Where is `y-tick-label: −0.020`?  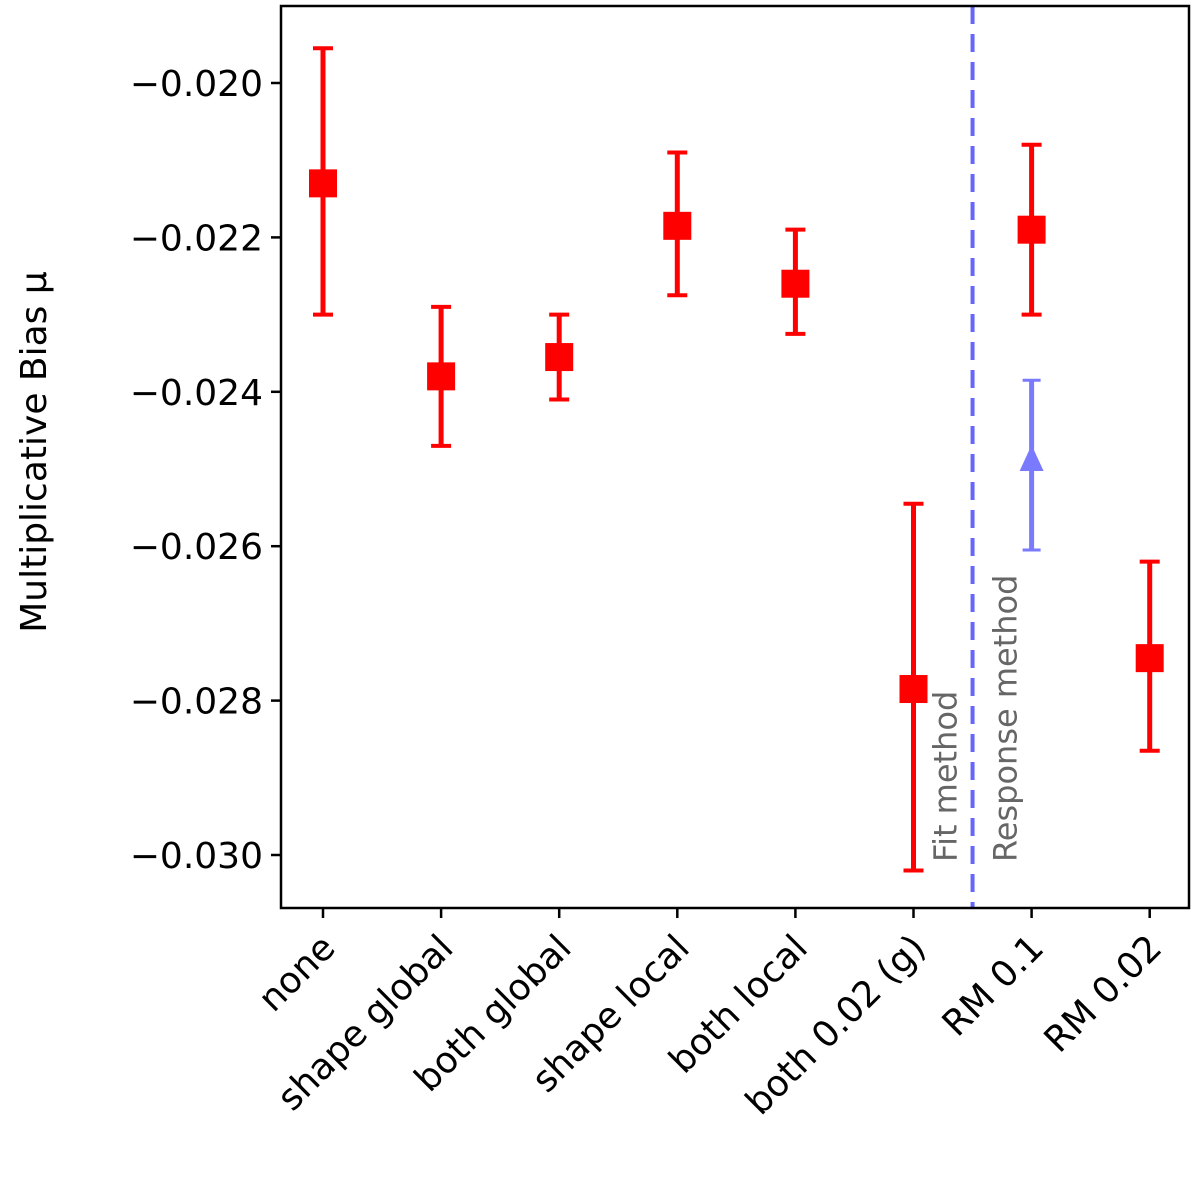 y-tick-label: −0.020 is located at coordinates (196, 84).